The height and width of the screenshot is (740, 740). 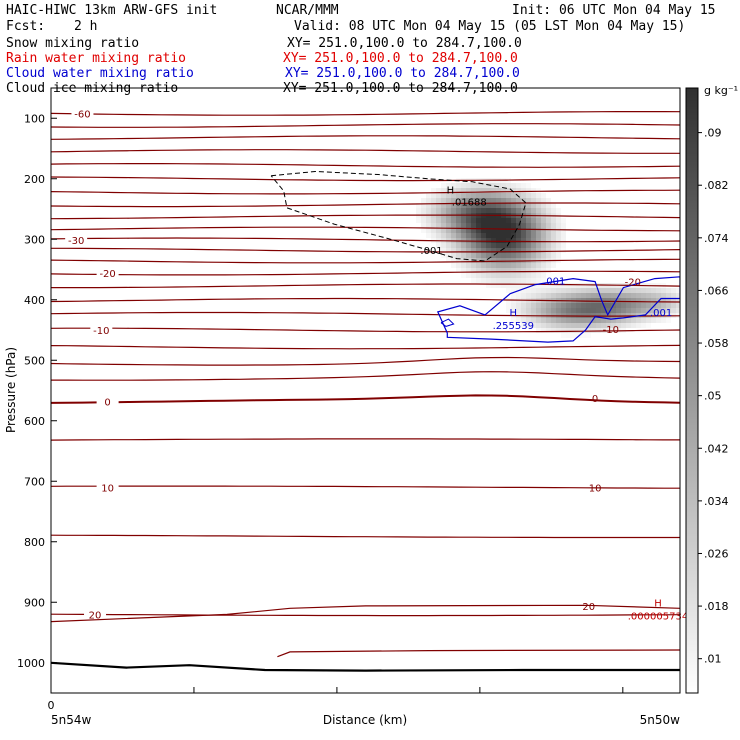 I want to click on forecast-value: 2 h, so click(x=85, y=26).